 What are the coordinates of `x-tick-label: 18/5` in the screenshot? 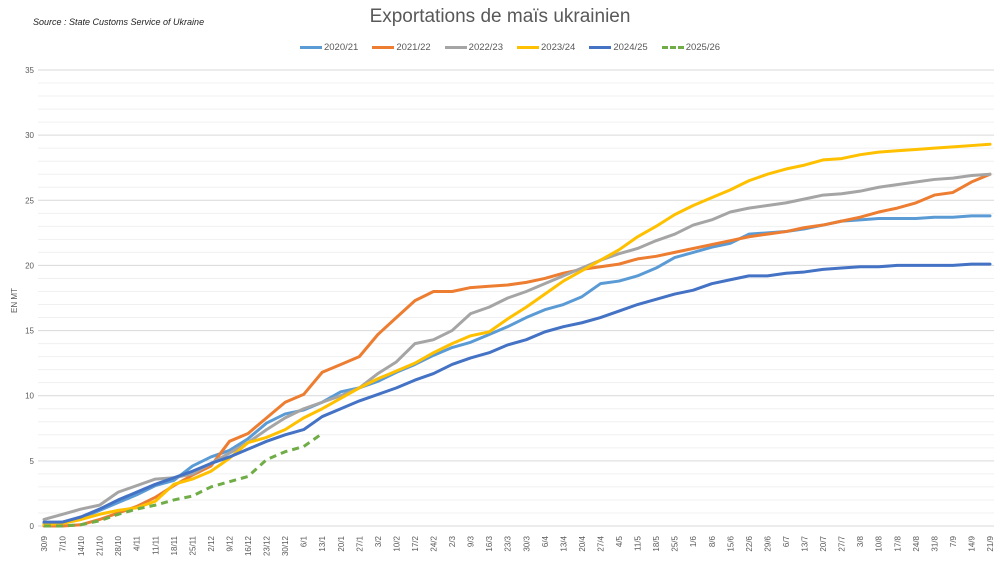 It's located at (656, 543).